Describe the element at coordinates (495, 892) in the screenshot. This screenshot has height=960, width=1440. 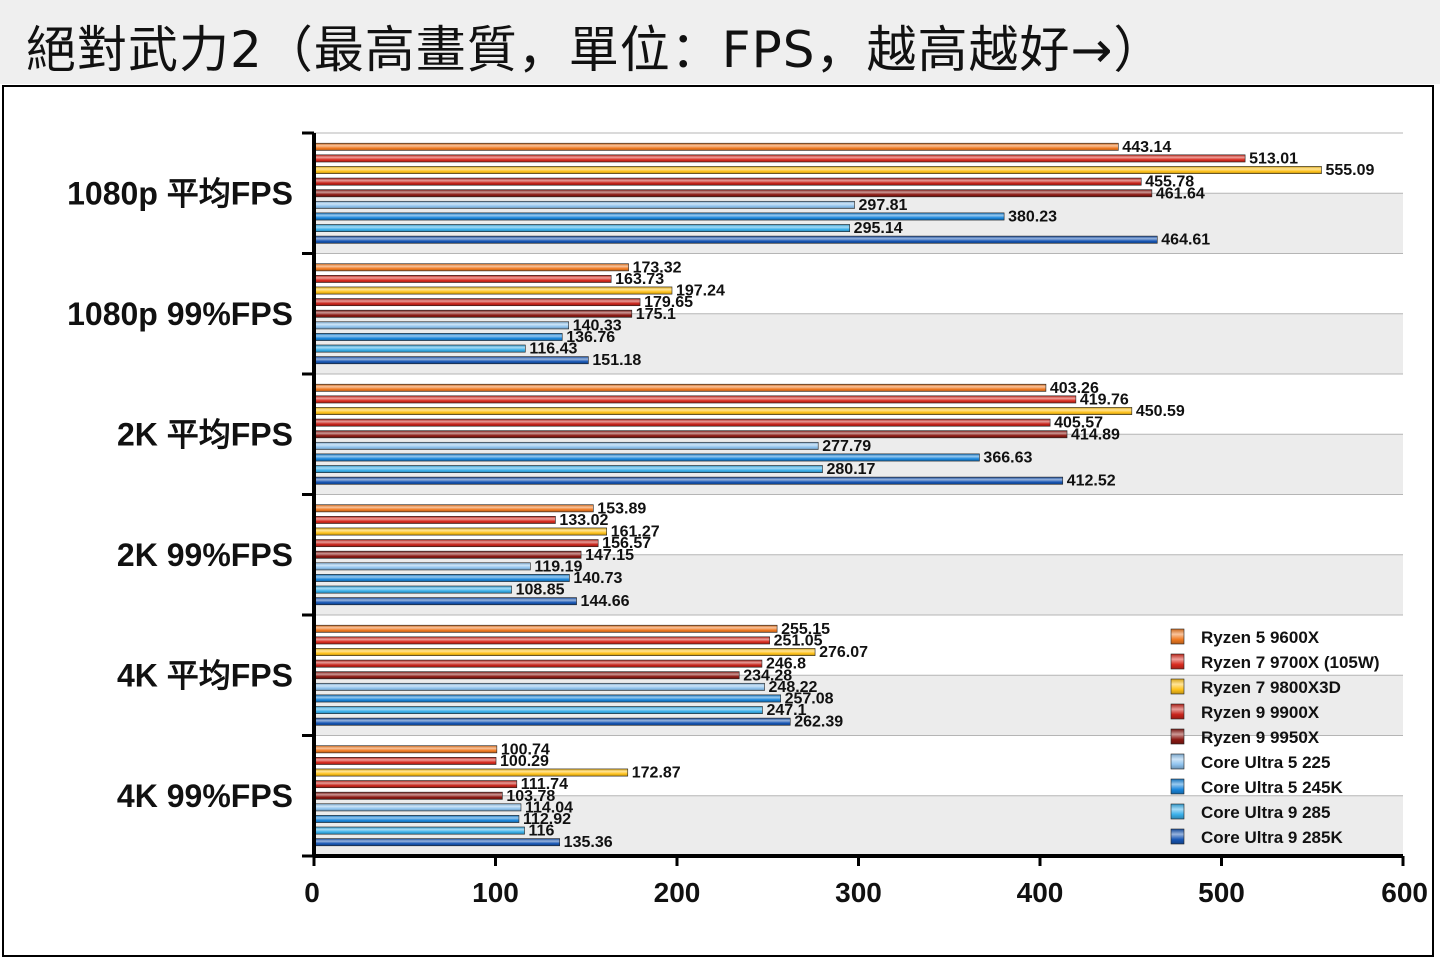
I see `x-tick-label: 100` at that location.